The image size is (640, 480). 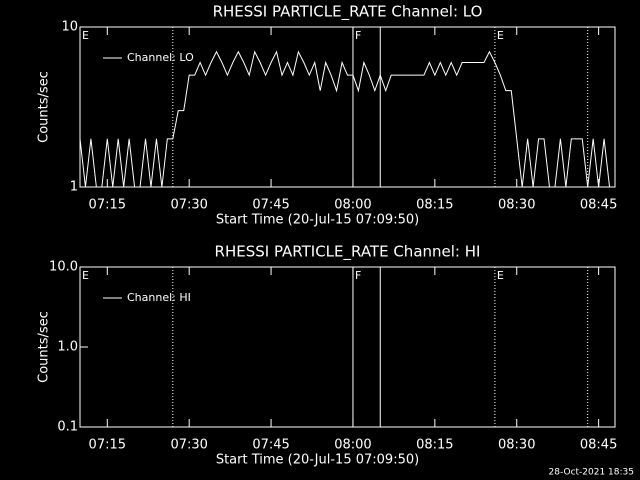 What do you see at coordinates (591, 473) in the screenshot?
I see `footer-date: 28-Oct-2021 18:35` at bounding box center [591, 473].